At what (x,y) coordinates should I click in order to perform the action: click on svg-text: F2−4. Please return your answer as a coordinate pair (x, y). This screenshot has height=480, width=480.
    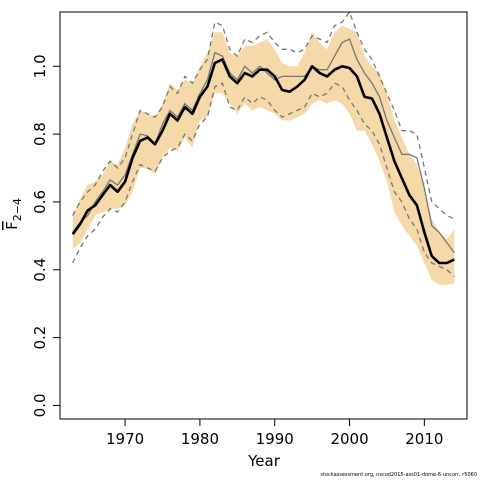
    Looking at the image, I should click on (13, 214).